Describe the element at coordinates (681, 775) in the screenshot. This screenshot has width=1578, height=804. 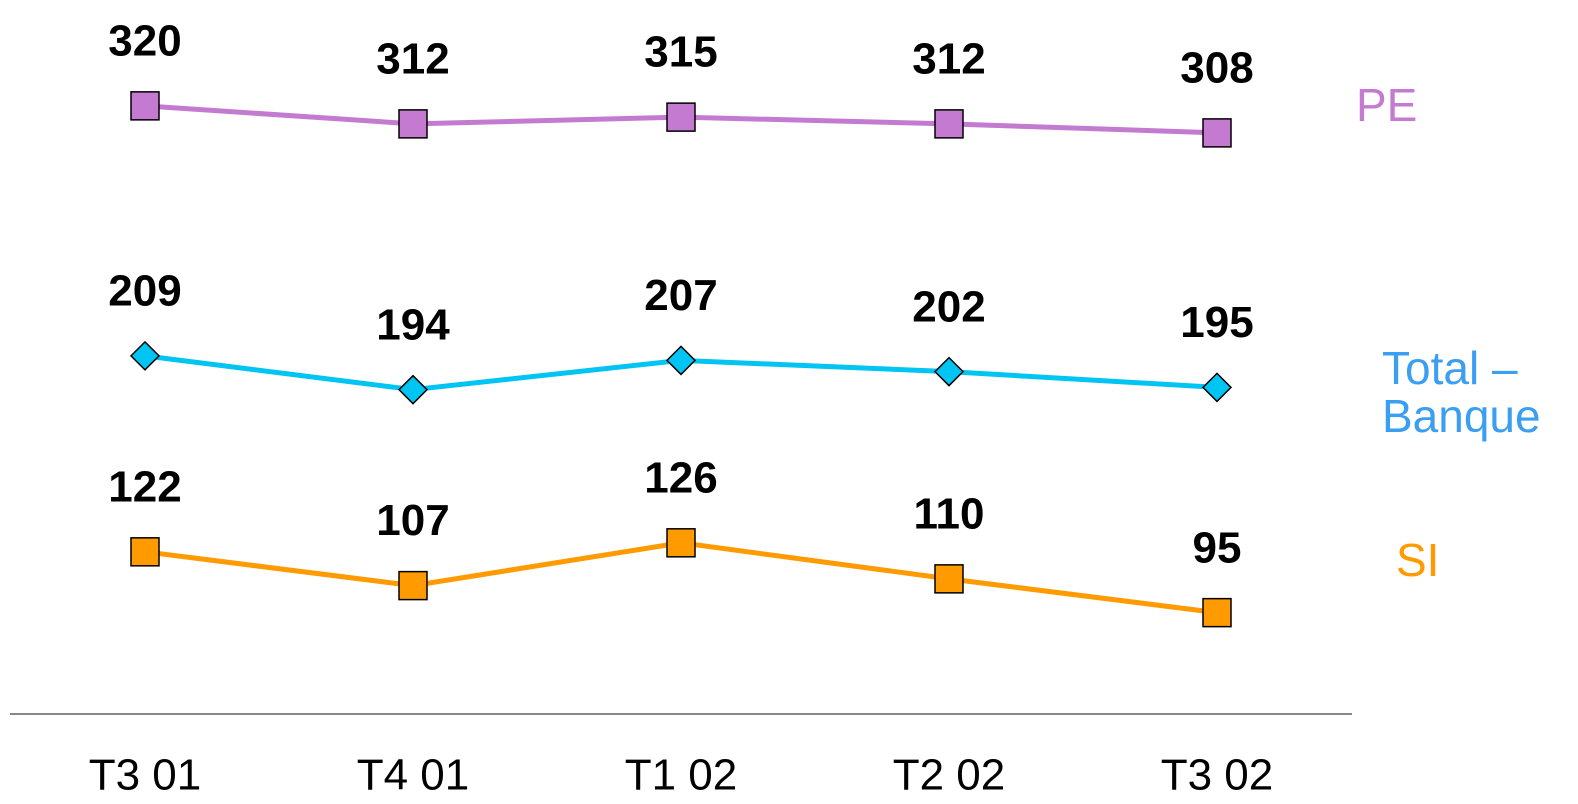
I see `x-tick-label: T1 02` at that location.